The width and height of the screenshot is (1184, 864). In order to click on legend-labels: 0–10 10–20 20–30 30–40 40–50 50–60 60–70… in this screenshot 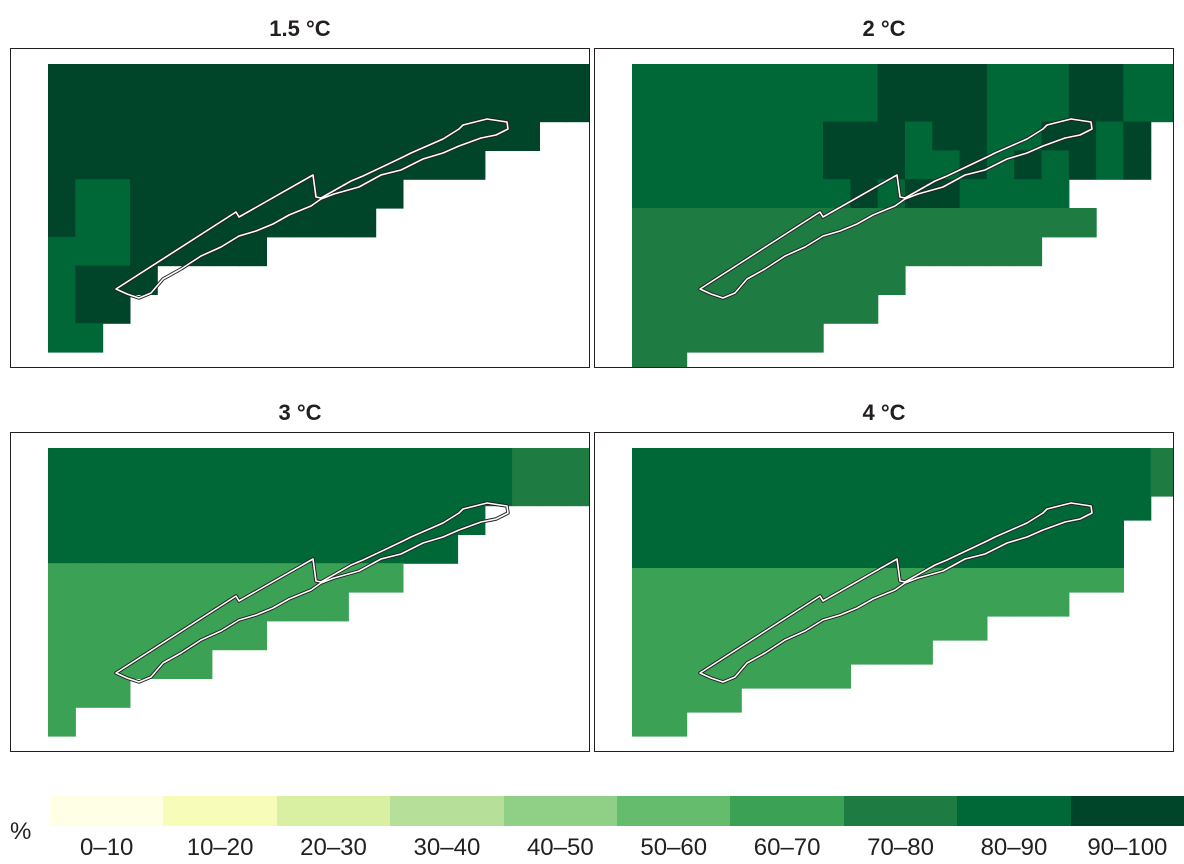, I will do `click(617, 848)`.